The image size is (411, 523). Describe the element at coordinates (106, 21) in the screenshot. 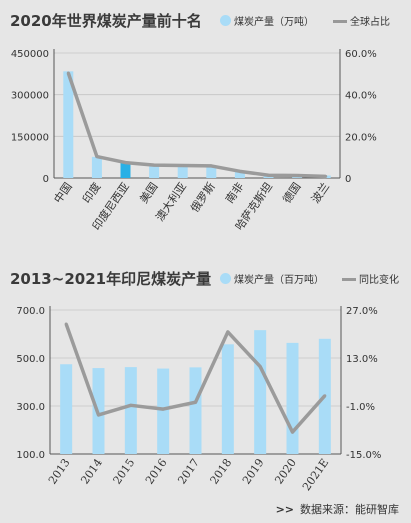

I see `chart1-title: 2020年世界煤炭产量前十名` at that location.